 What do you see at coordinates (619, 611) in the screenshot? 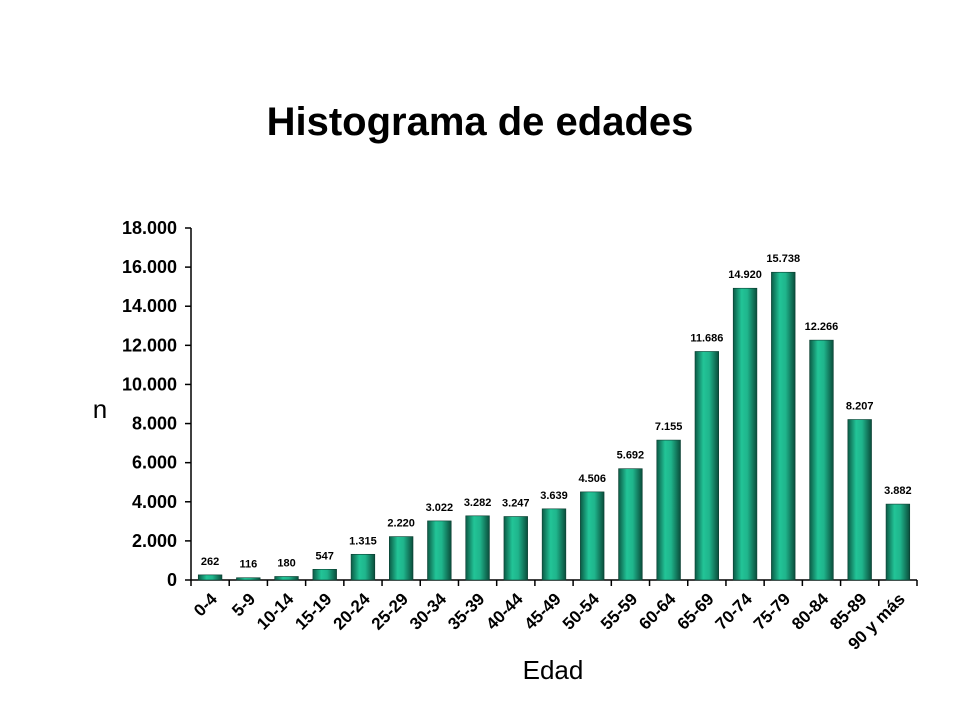
I see `x-tick-label: 55-59` at bounding box center [619, 611].